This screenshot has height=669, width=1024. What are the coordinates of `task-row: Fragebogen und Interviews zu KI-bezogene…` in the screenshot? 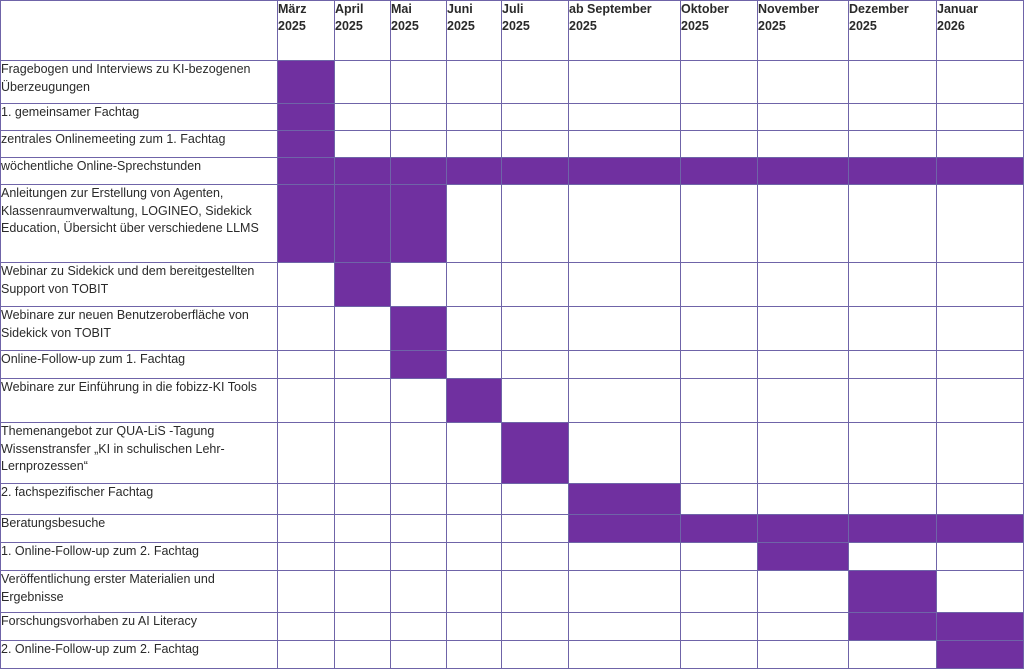 It's located at (512, 82).